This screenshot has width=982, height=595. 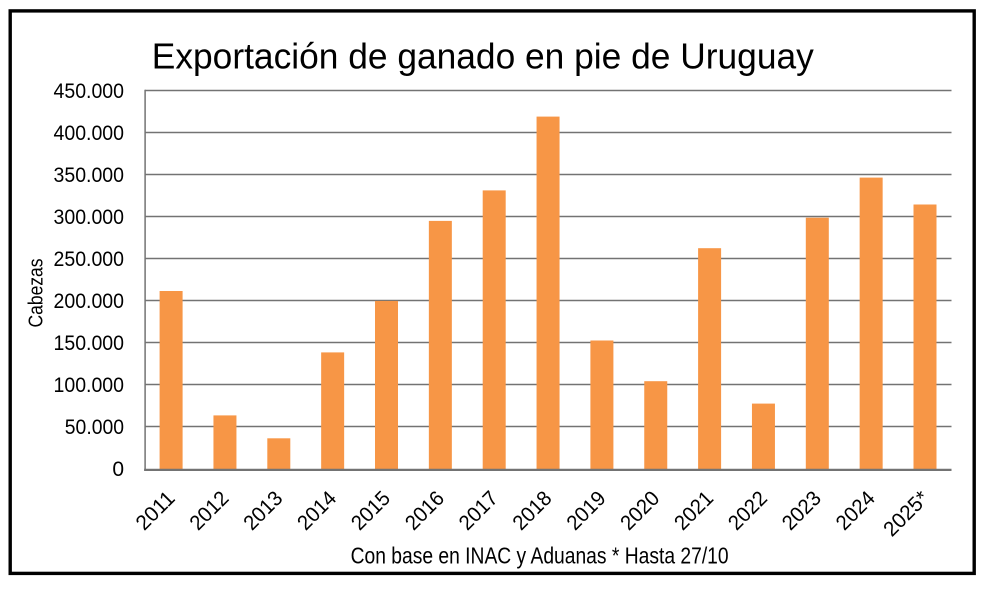 I want to click on svg-text: 450.000, so click(x=89, y=91).